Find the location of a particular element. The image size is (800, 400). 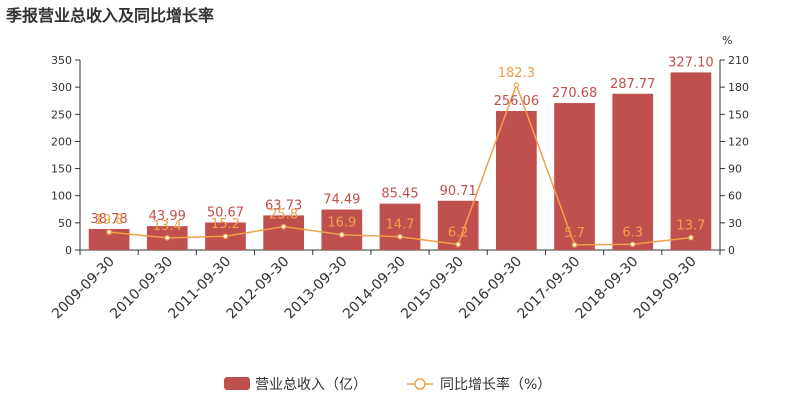

y-left-tick-label: 150 is located at coordinates (61, 169).